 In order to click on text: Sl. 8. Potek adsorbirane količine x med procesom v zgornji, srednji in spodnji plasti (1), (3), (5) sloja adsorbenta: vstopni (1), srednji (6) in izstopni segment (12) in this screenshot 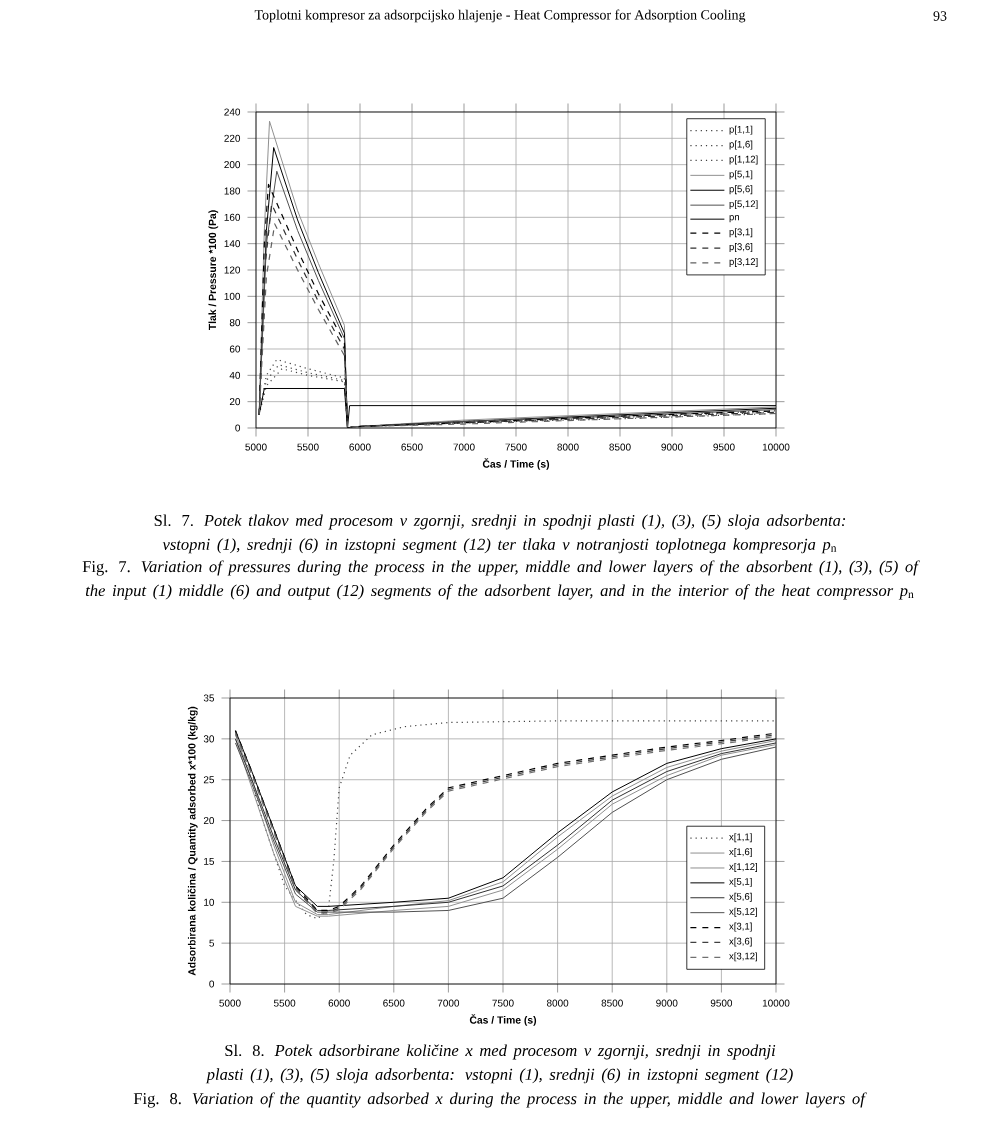, I will do `click(499, 1064)`.